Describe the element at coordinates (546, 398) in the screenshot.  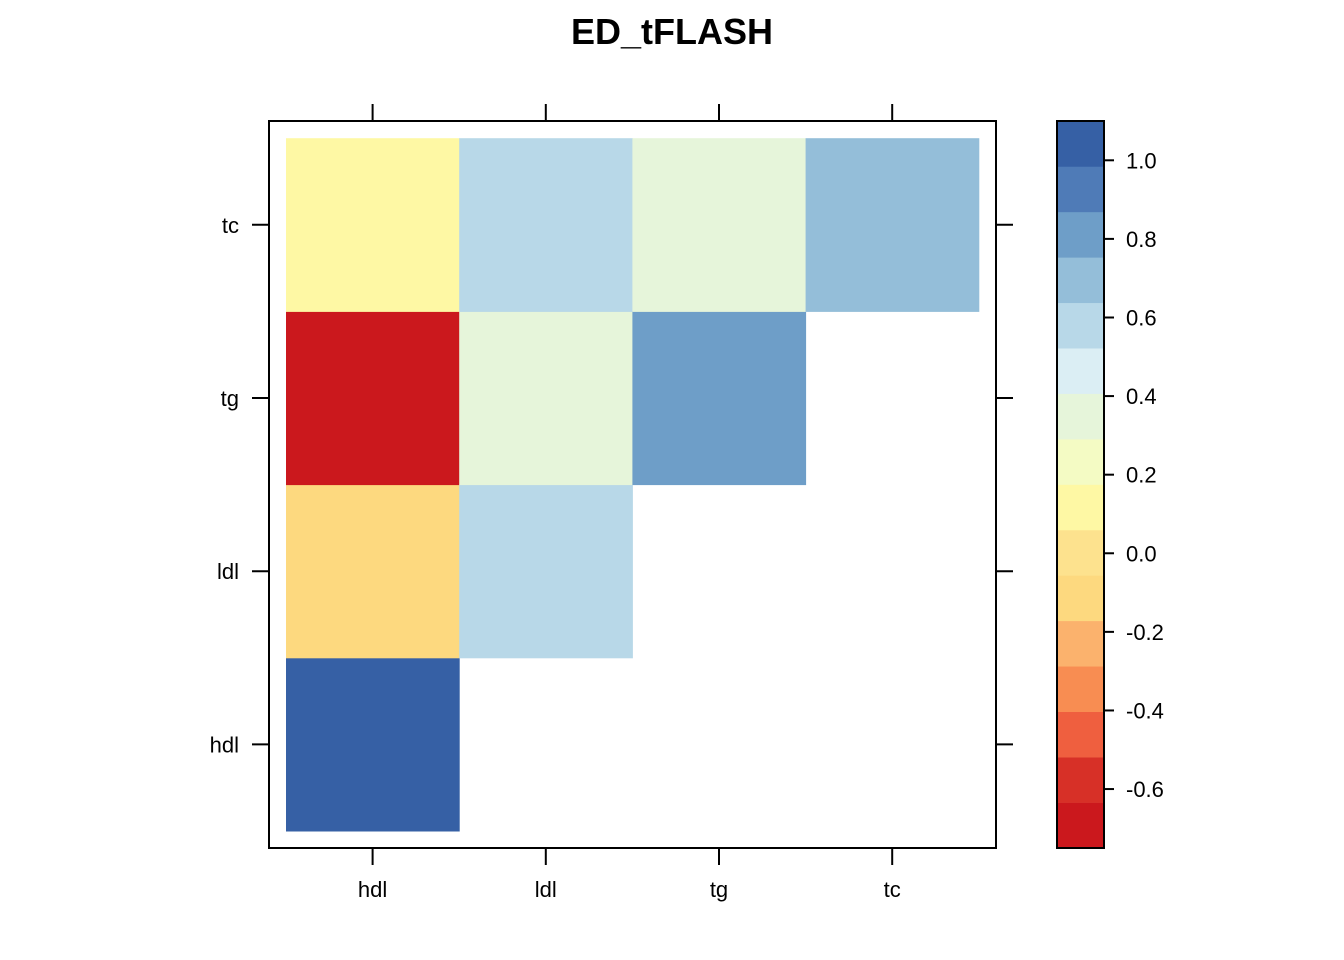
I see `heatmap-cell-ldl-tg` at that location.